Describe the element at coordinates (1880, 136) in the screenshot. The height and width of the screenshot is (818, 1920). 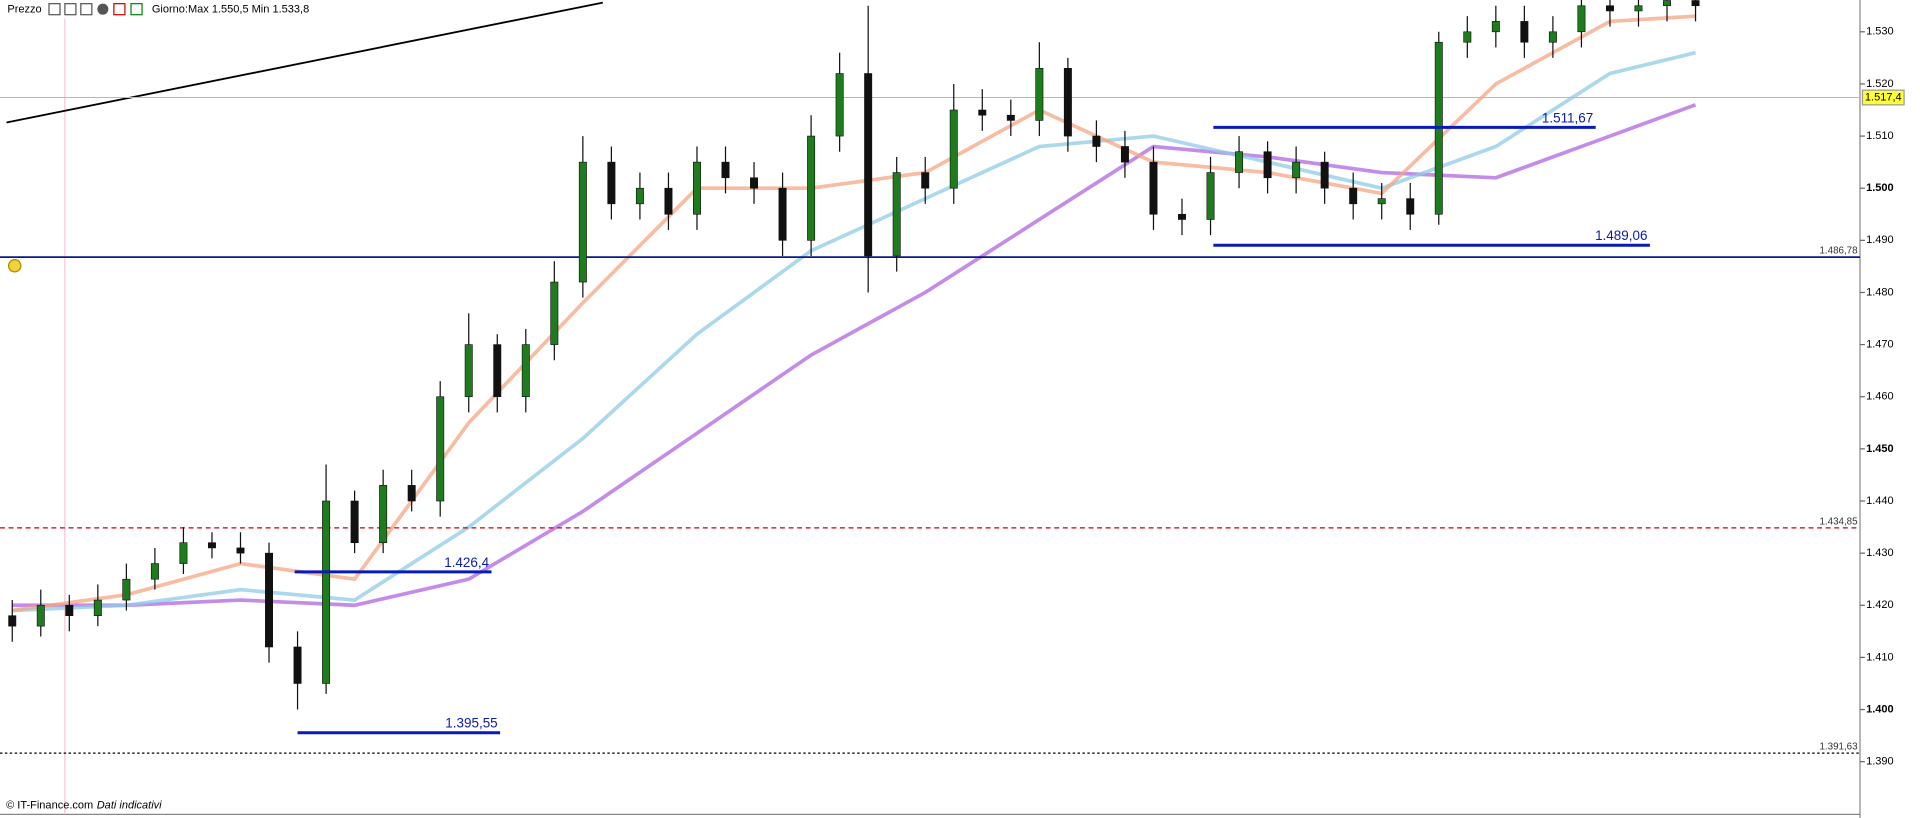
I see `y-tick-label: 1.510` at that location.